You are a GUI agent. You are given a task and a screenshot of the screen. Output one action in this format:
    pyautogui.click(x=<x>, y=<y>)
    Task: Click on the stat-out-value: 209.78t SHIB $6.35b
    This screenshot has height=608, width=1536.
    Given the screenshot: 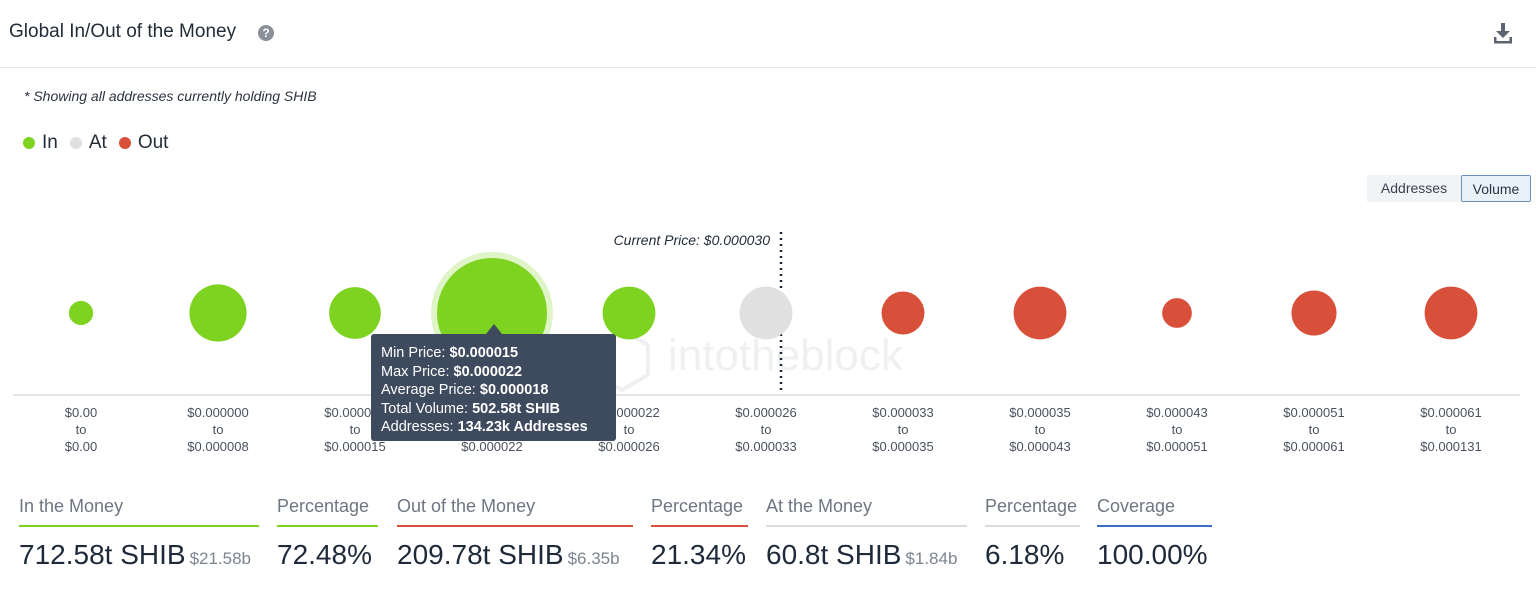 What is the action you would take?
    pyautogui.click(x=508, y=554)
    